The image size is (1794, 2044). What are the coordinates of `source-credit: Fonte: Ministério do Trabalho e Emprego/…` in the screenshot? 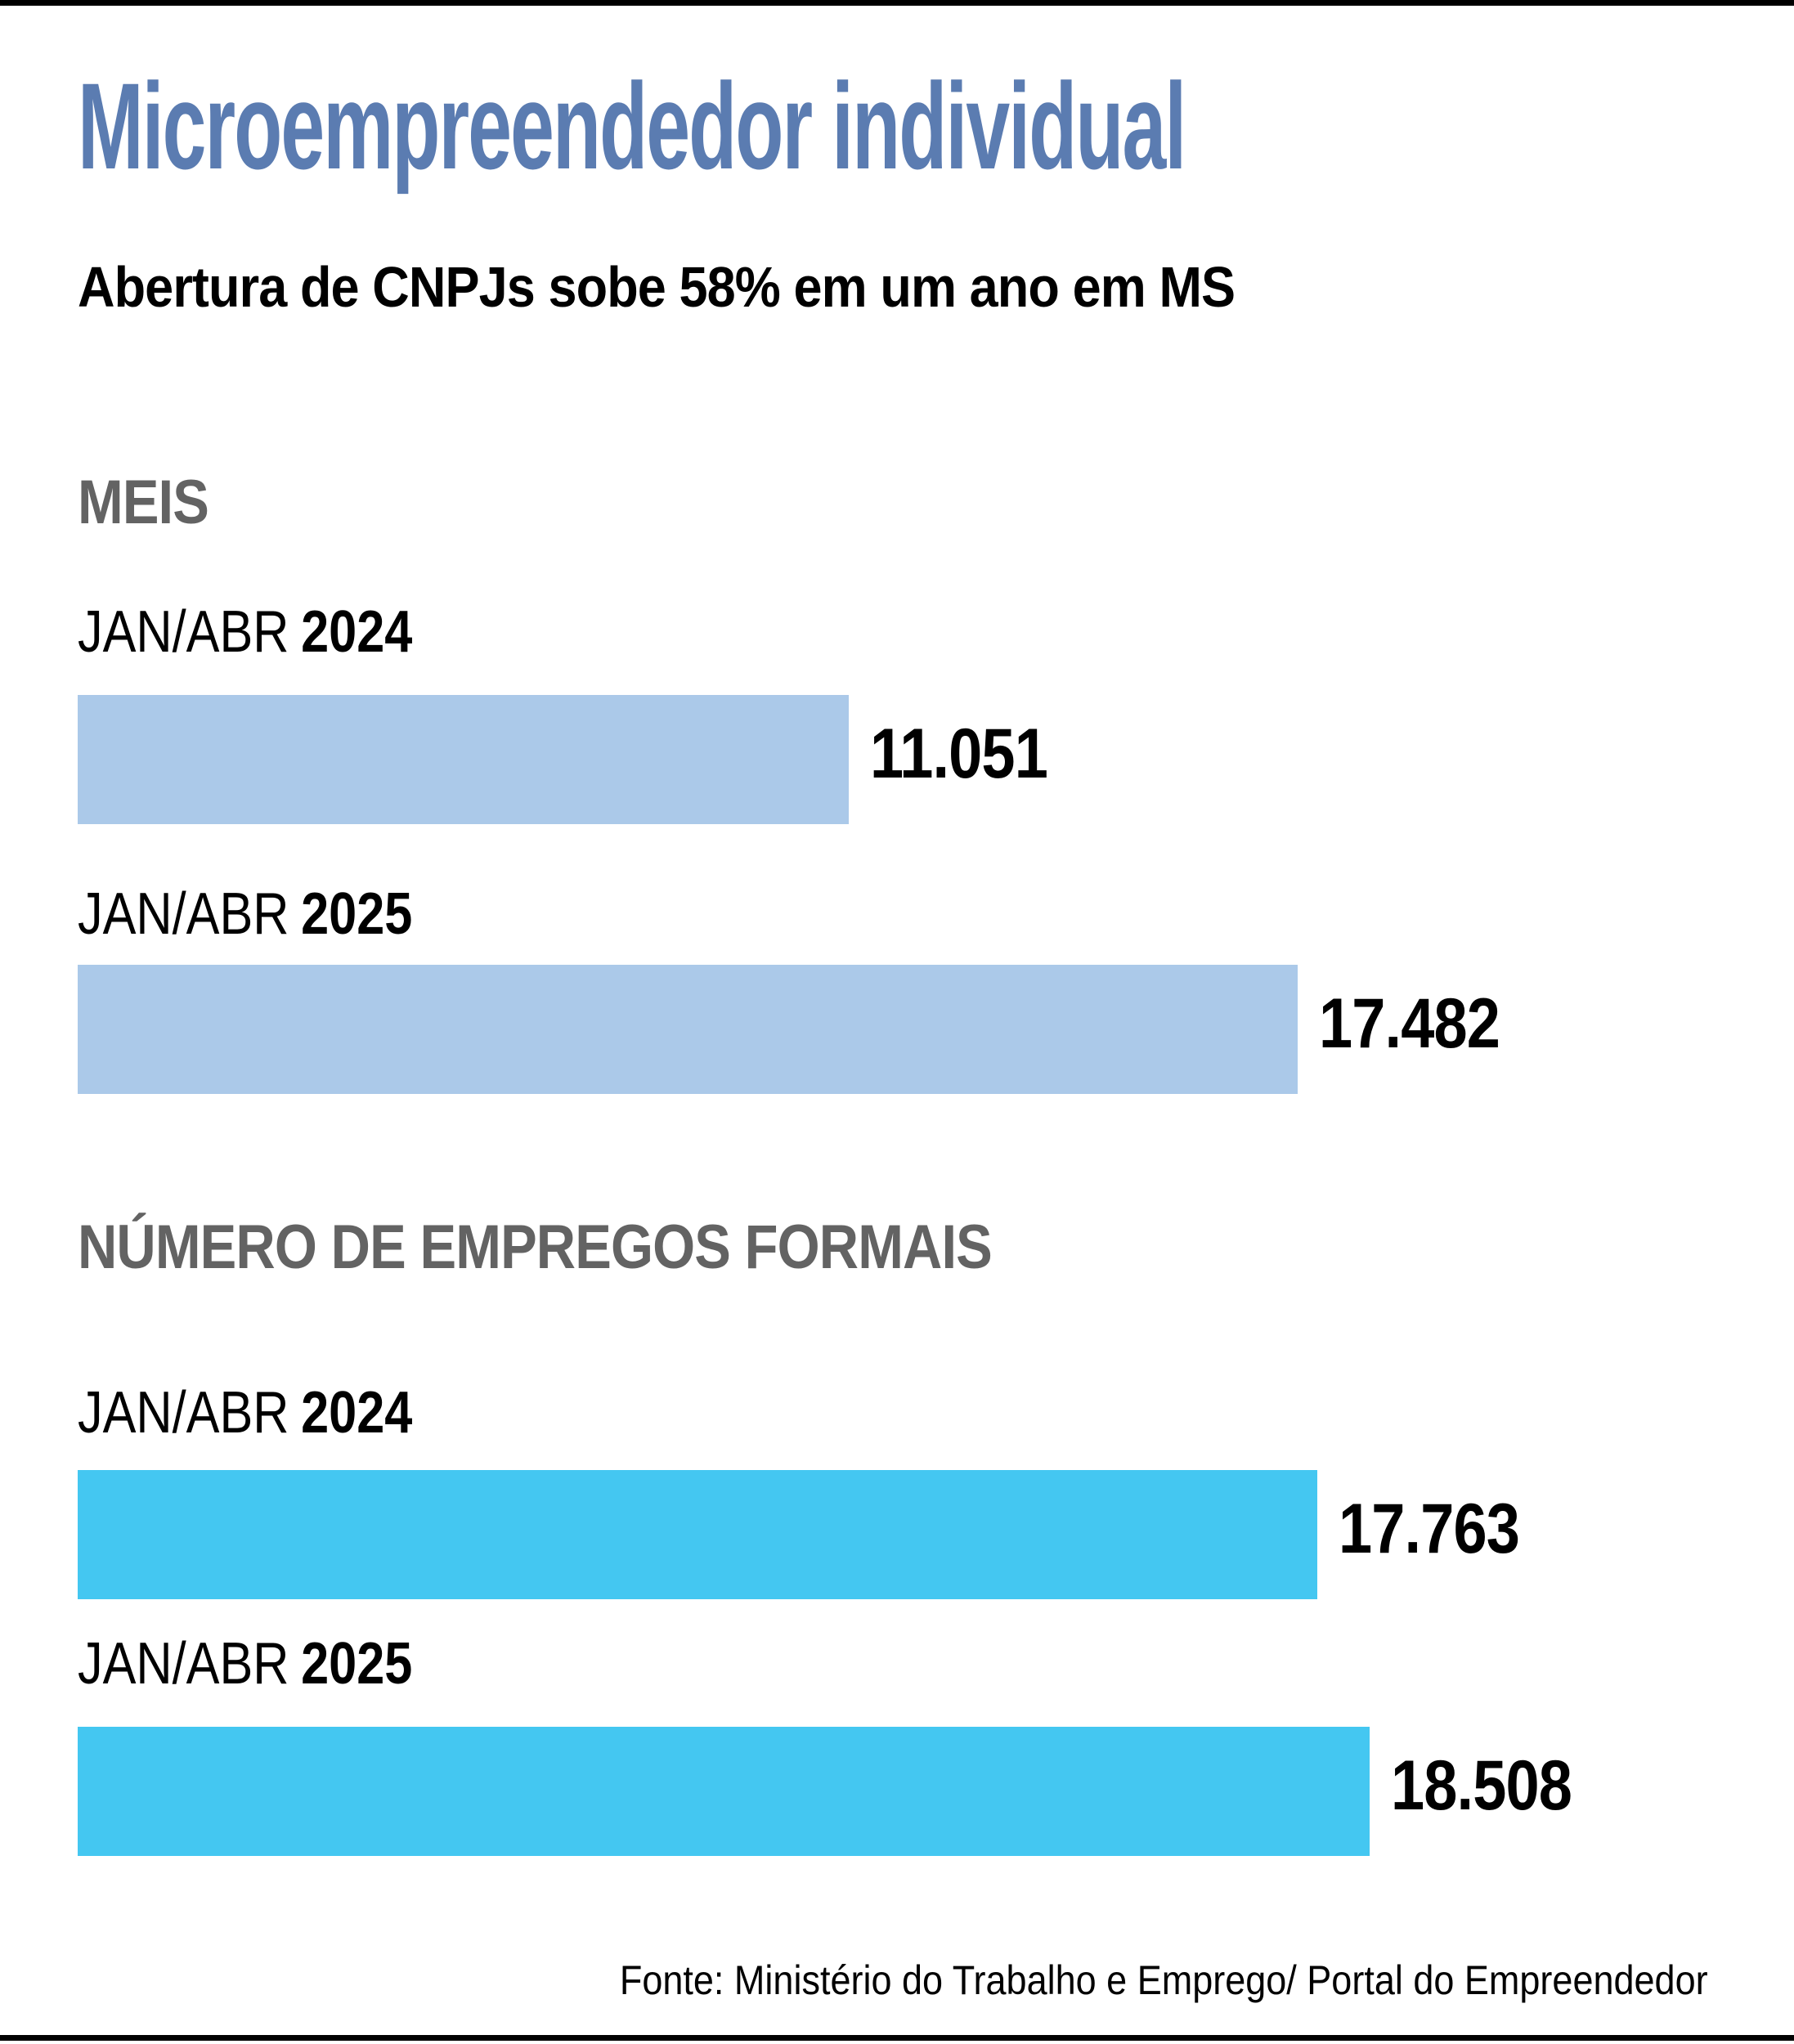 It's located at (1164, 1980).